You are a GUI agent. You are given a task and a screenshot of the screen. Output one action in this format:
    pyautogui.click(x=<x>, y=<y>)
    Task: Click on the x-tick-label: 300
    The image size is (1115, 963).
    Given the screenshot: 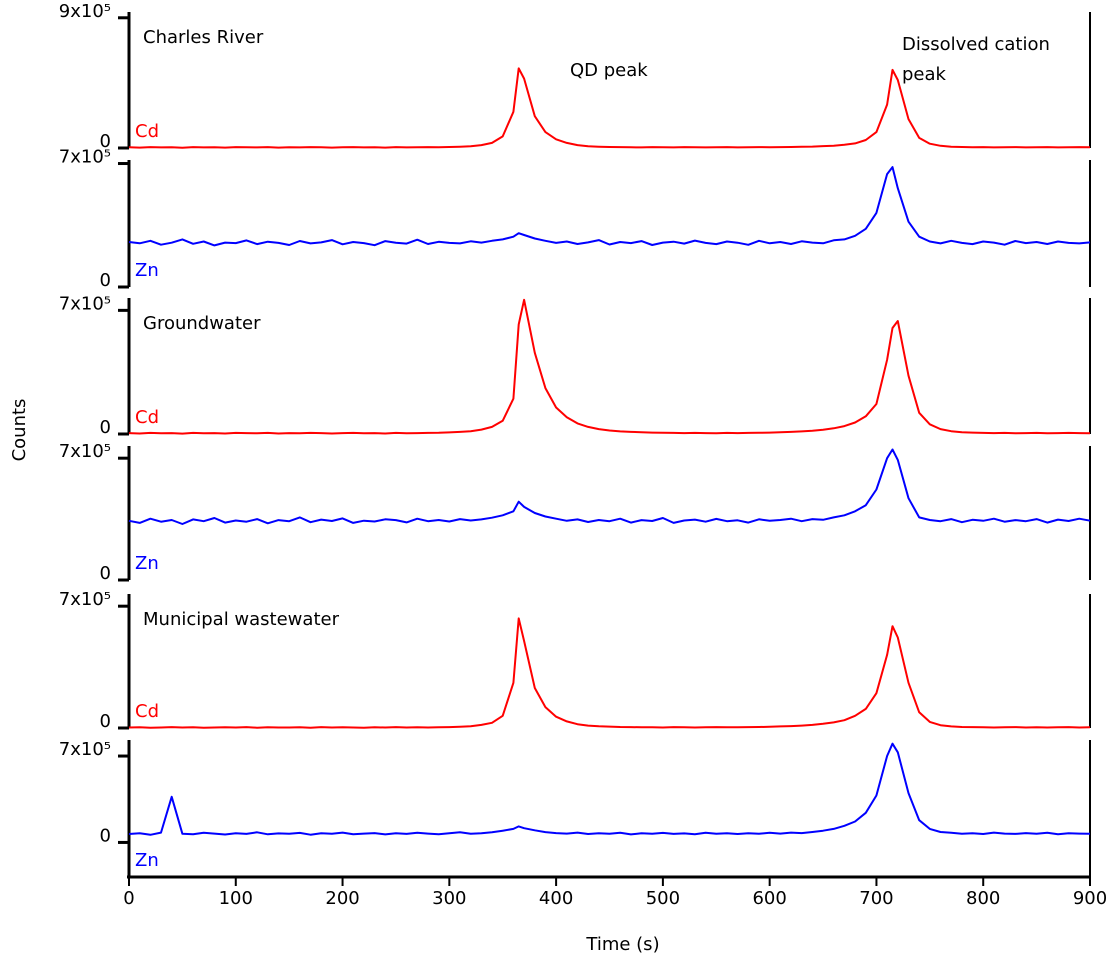 What is the action you would take?
    pyautogui.click(x=449, y=898)
    